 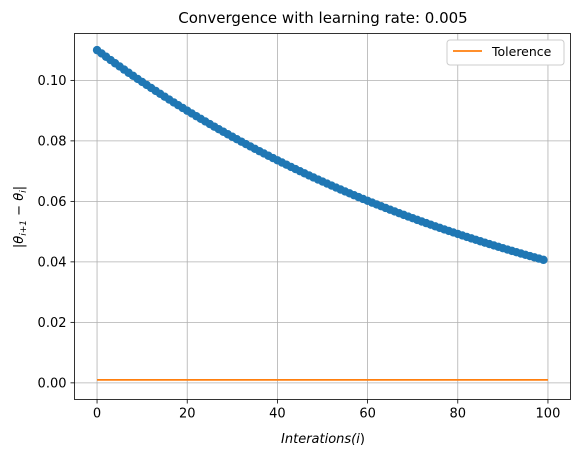 What do you see at coordinates (367, 414) in the screenshot?
I see `x-tick-label: 60` at bounding box center [367, 414].